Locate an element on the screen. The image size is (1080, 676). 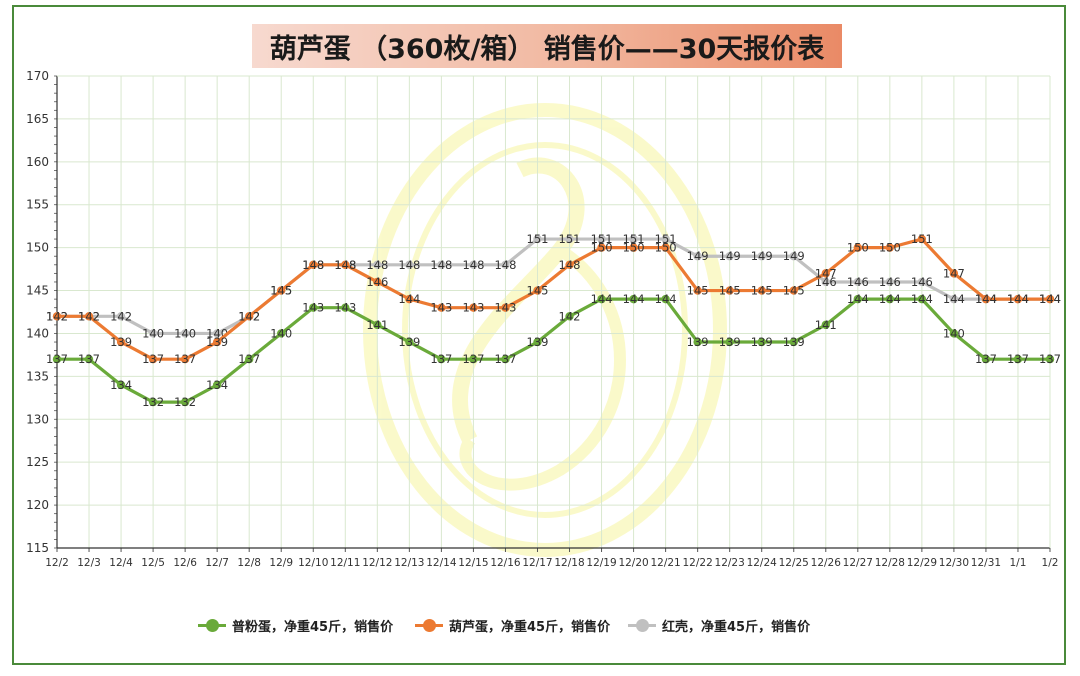
x-tick-label: 12/28 is located at coordinates (890, 563).